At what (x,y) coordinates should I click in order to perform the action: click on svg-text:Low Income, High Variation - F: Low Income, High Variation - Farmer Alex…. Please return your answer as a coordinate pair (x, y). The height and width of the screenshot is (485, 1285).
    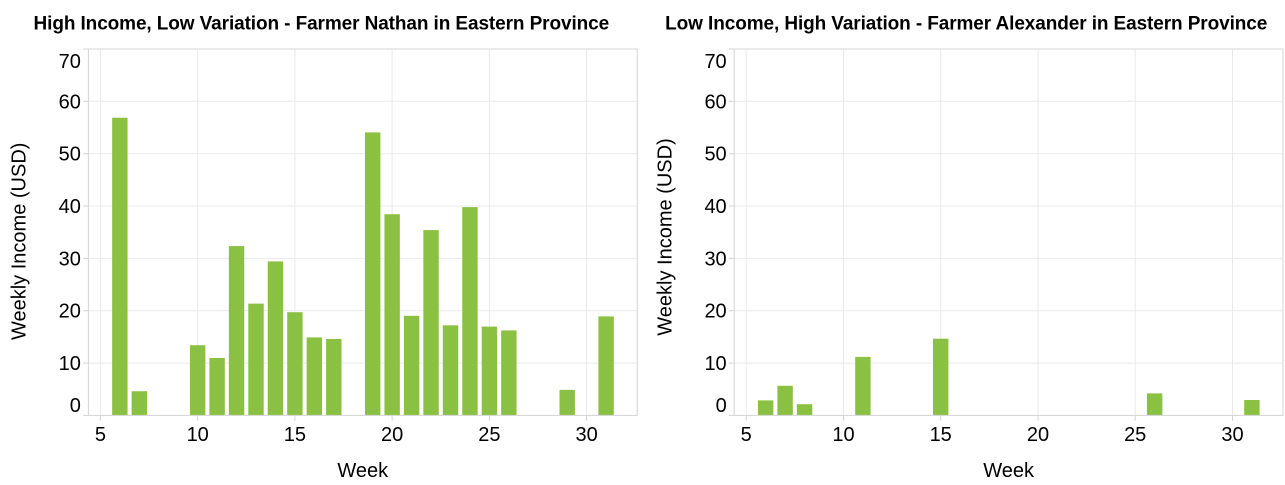
    Looking at the image, I should click on (966, 24).